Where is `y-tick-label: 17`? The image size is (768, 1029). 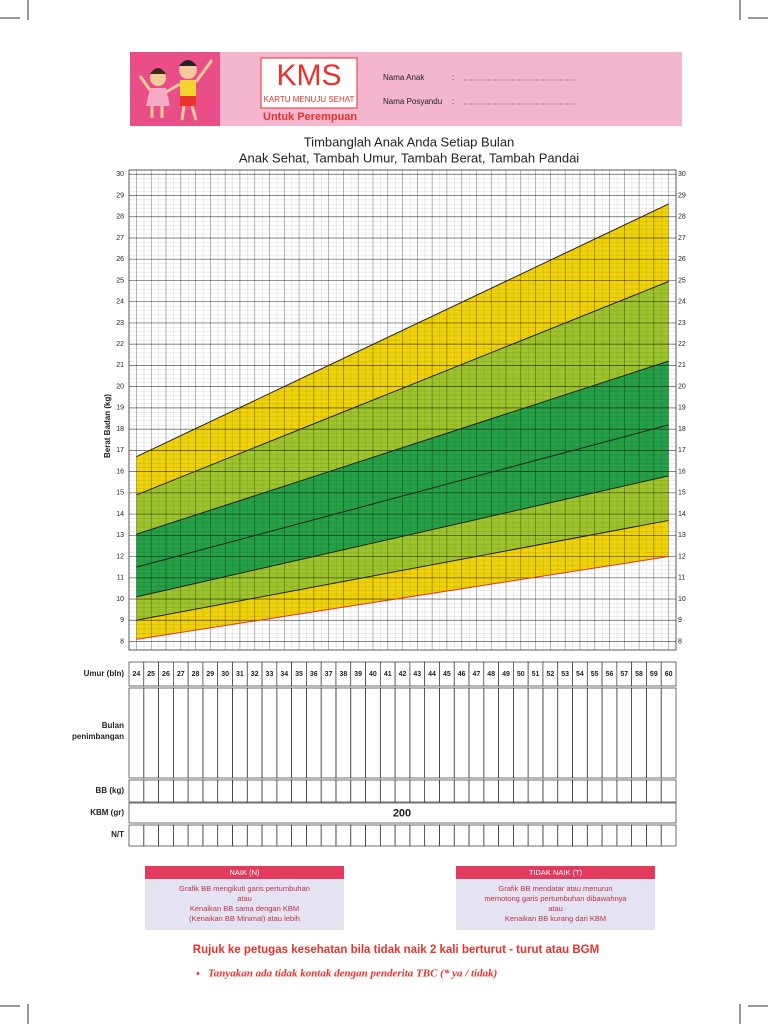 y-tick-label: 17 is located at coordinates (120, 450).